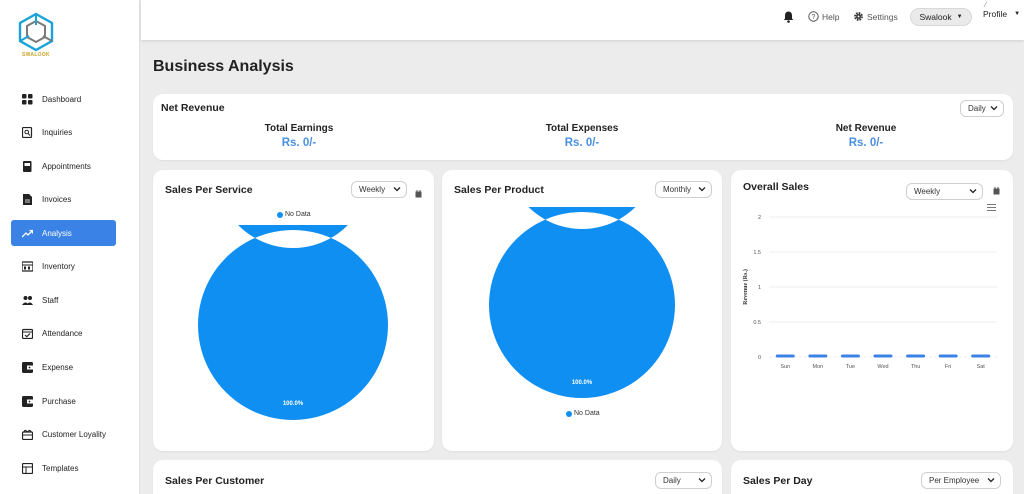 Image resolution: width=1024 pixels, height=494 pixels. What do you see at coordinates (63, 300) in the screenshot?
I see `sidebar-item-staff: Staff` at bounding box center [63, 300].